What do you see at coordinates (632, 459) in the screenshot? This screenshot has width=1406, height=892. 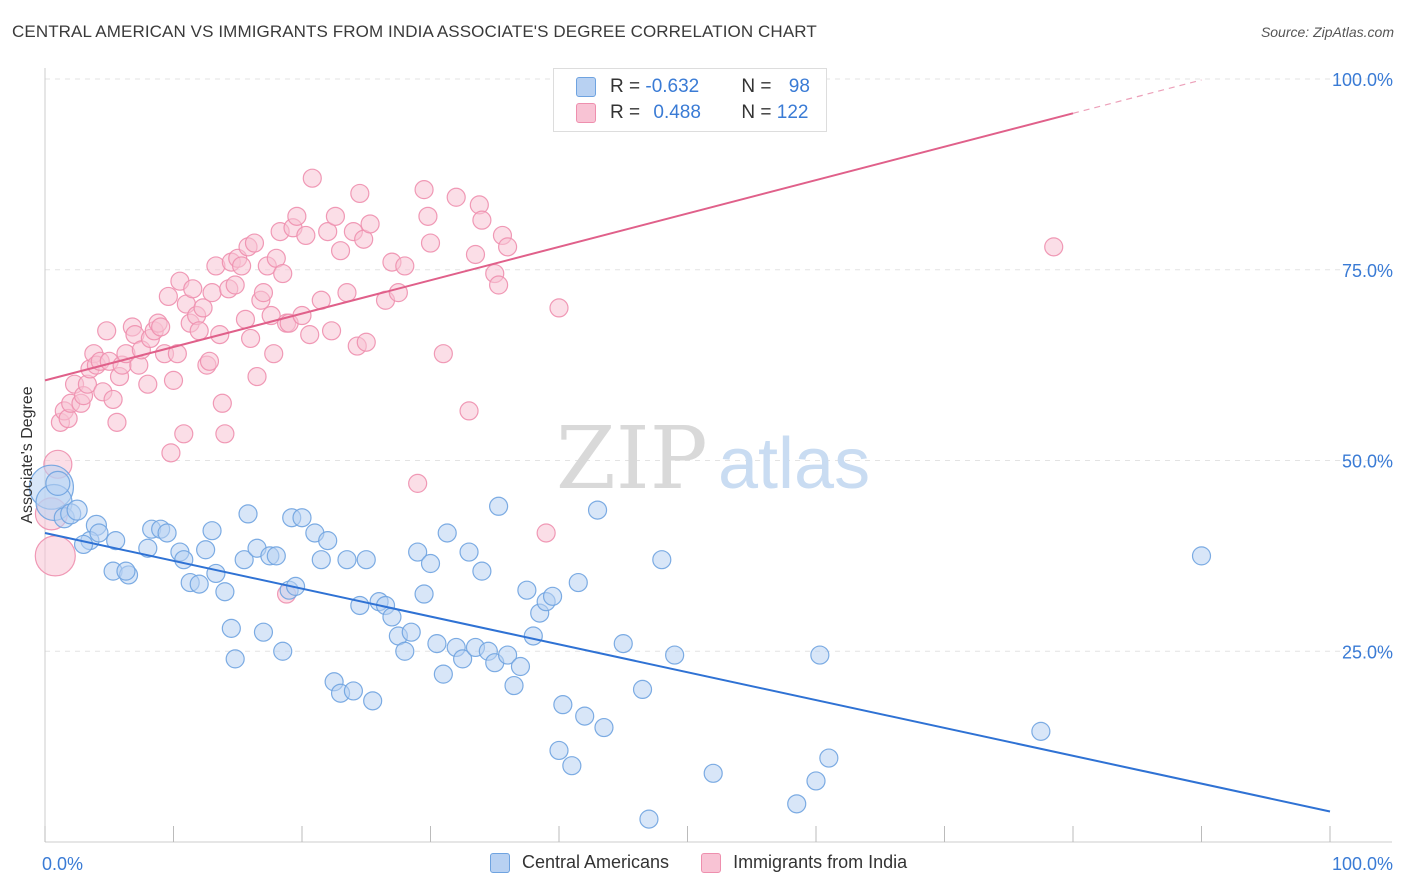 I see `watermark-zip: ZIP` at bounding box center [632, 459].